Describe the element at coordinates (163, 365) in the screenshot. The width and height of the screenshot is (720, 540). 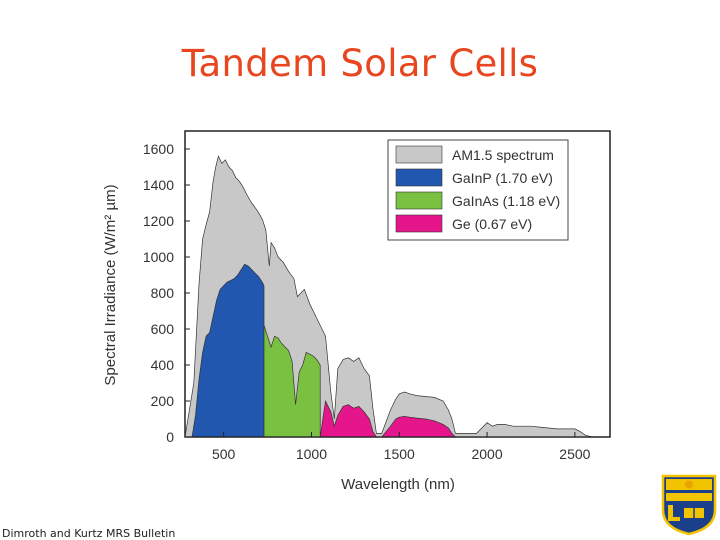
I see `y-tick-label: 400` at that location.